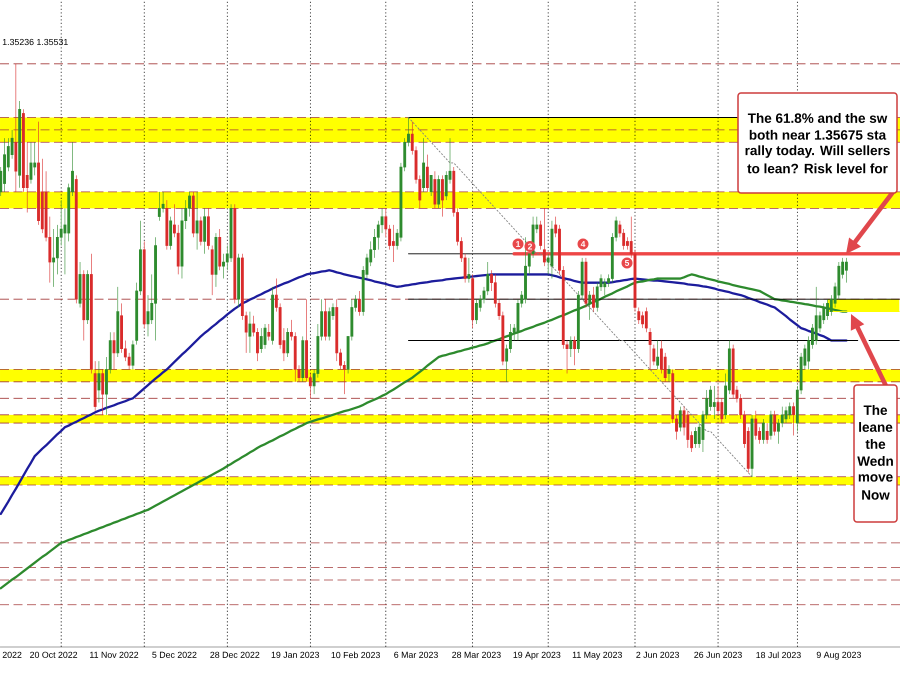 The height and width of the screenshot is (675, 900). What do you see at coordinates (54, 655) in the screenshot?
I see `x-tick-label: 20 Oct 2022` at bounding box center [54, 655].